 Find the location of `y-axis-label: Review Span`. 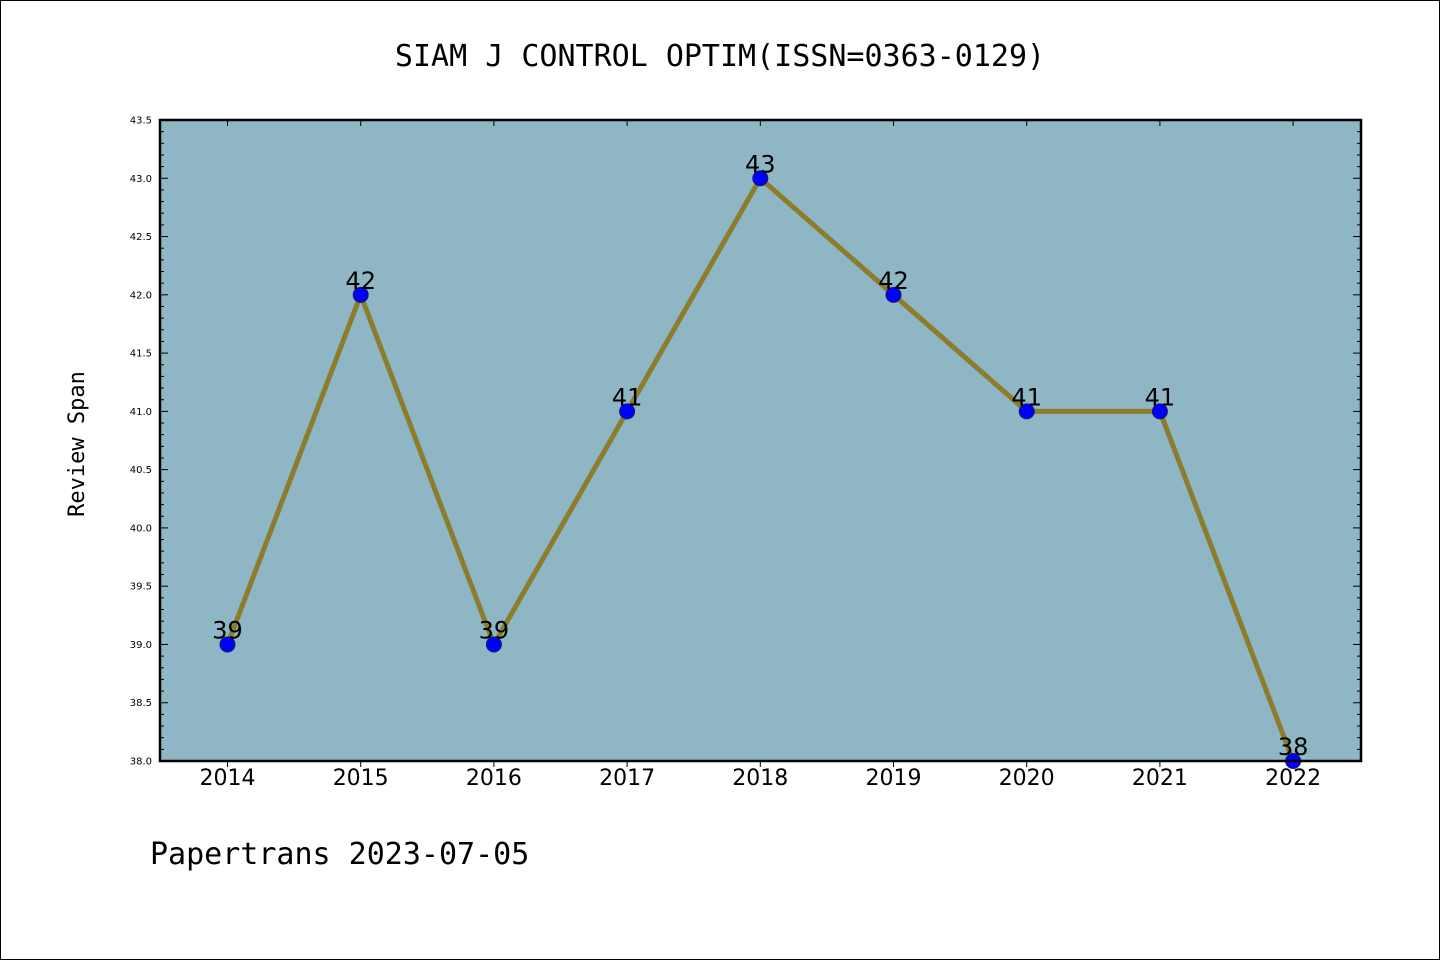

y-axis-label: Review Span is located at coordinates (77, 444).